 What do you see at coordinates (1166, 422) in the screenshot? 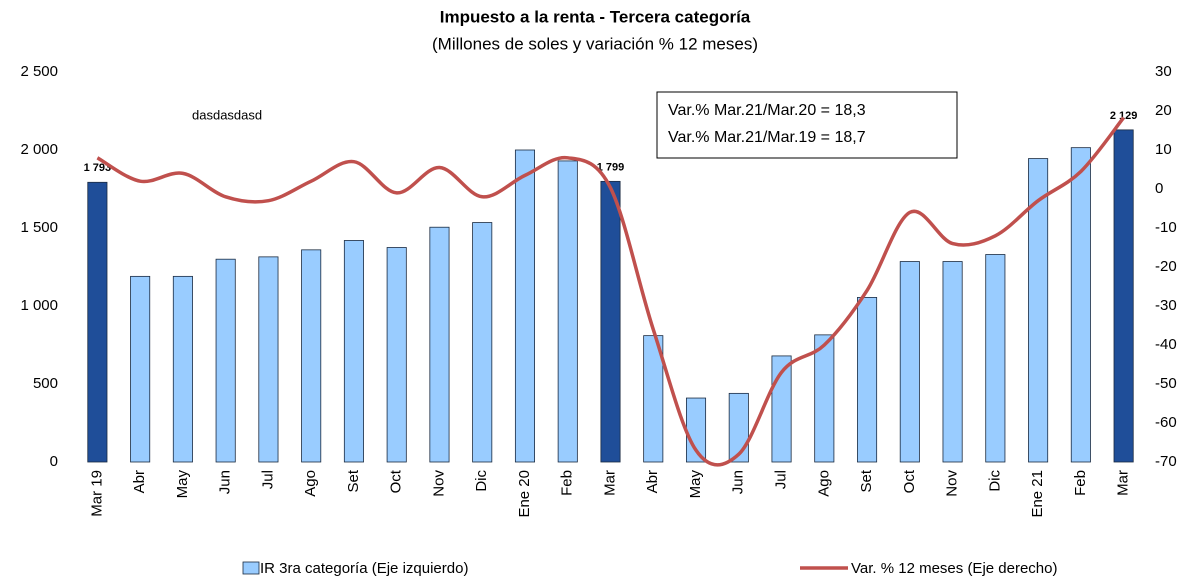
I see `y2-tick-label: -60` at bounding box center [1166, 422].